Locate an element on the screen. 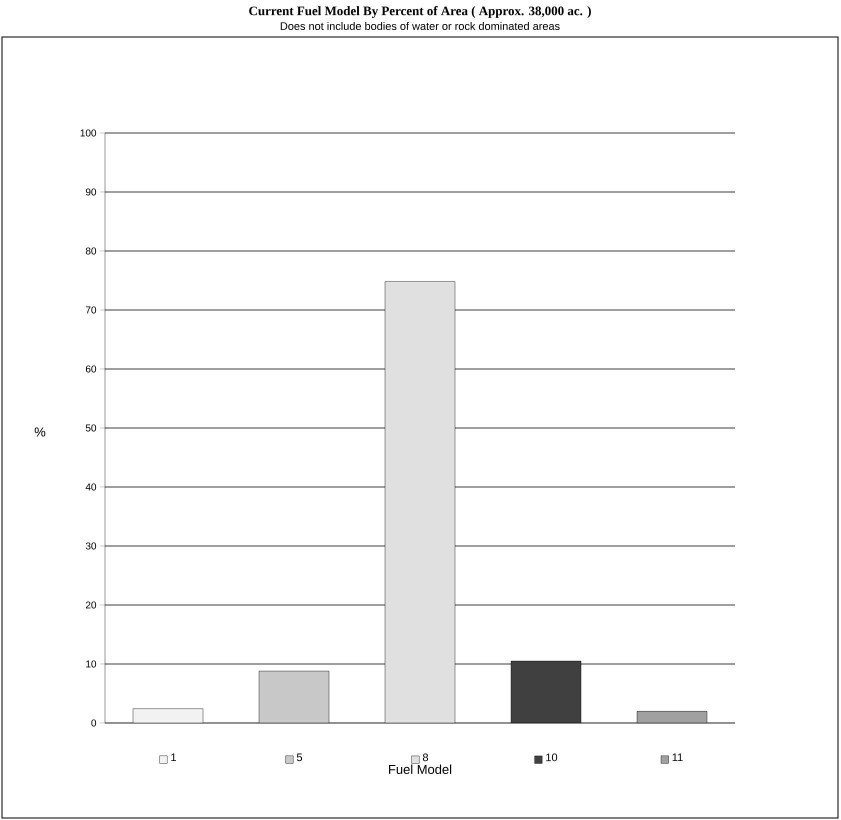  x-tick-label: 8 is located at coordinates (425, 758).